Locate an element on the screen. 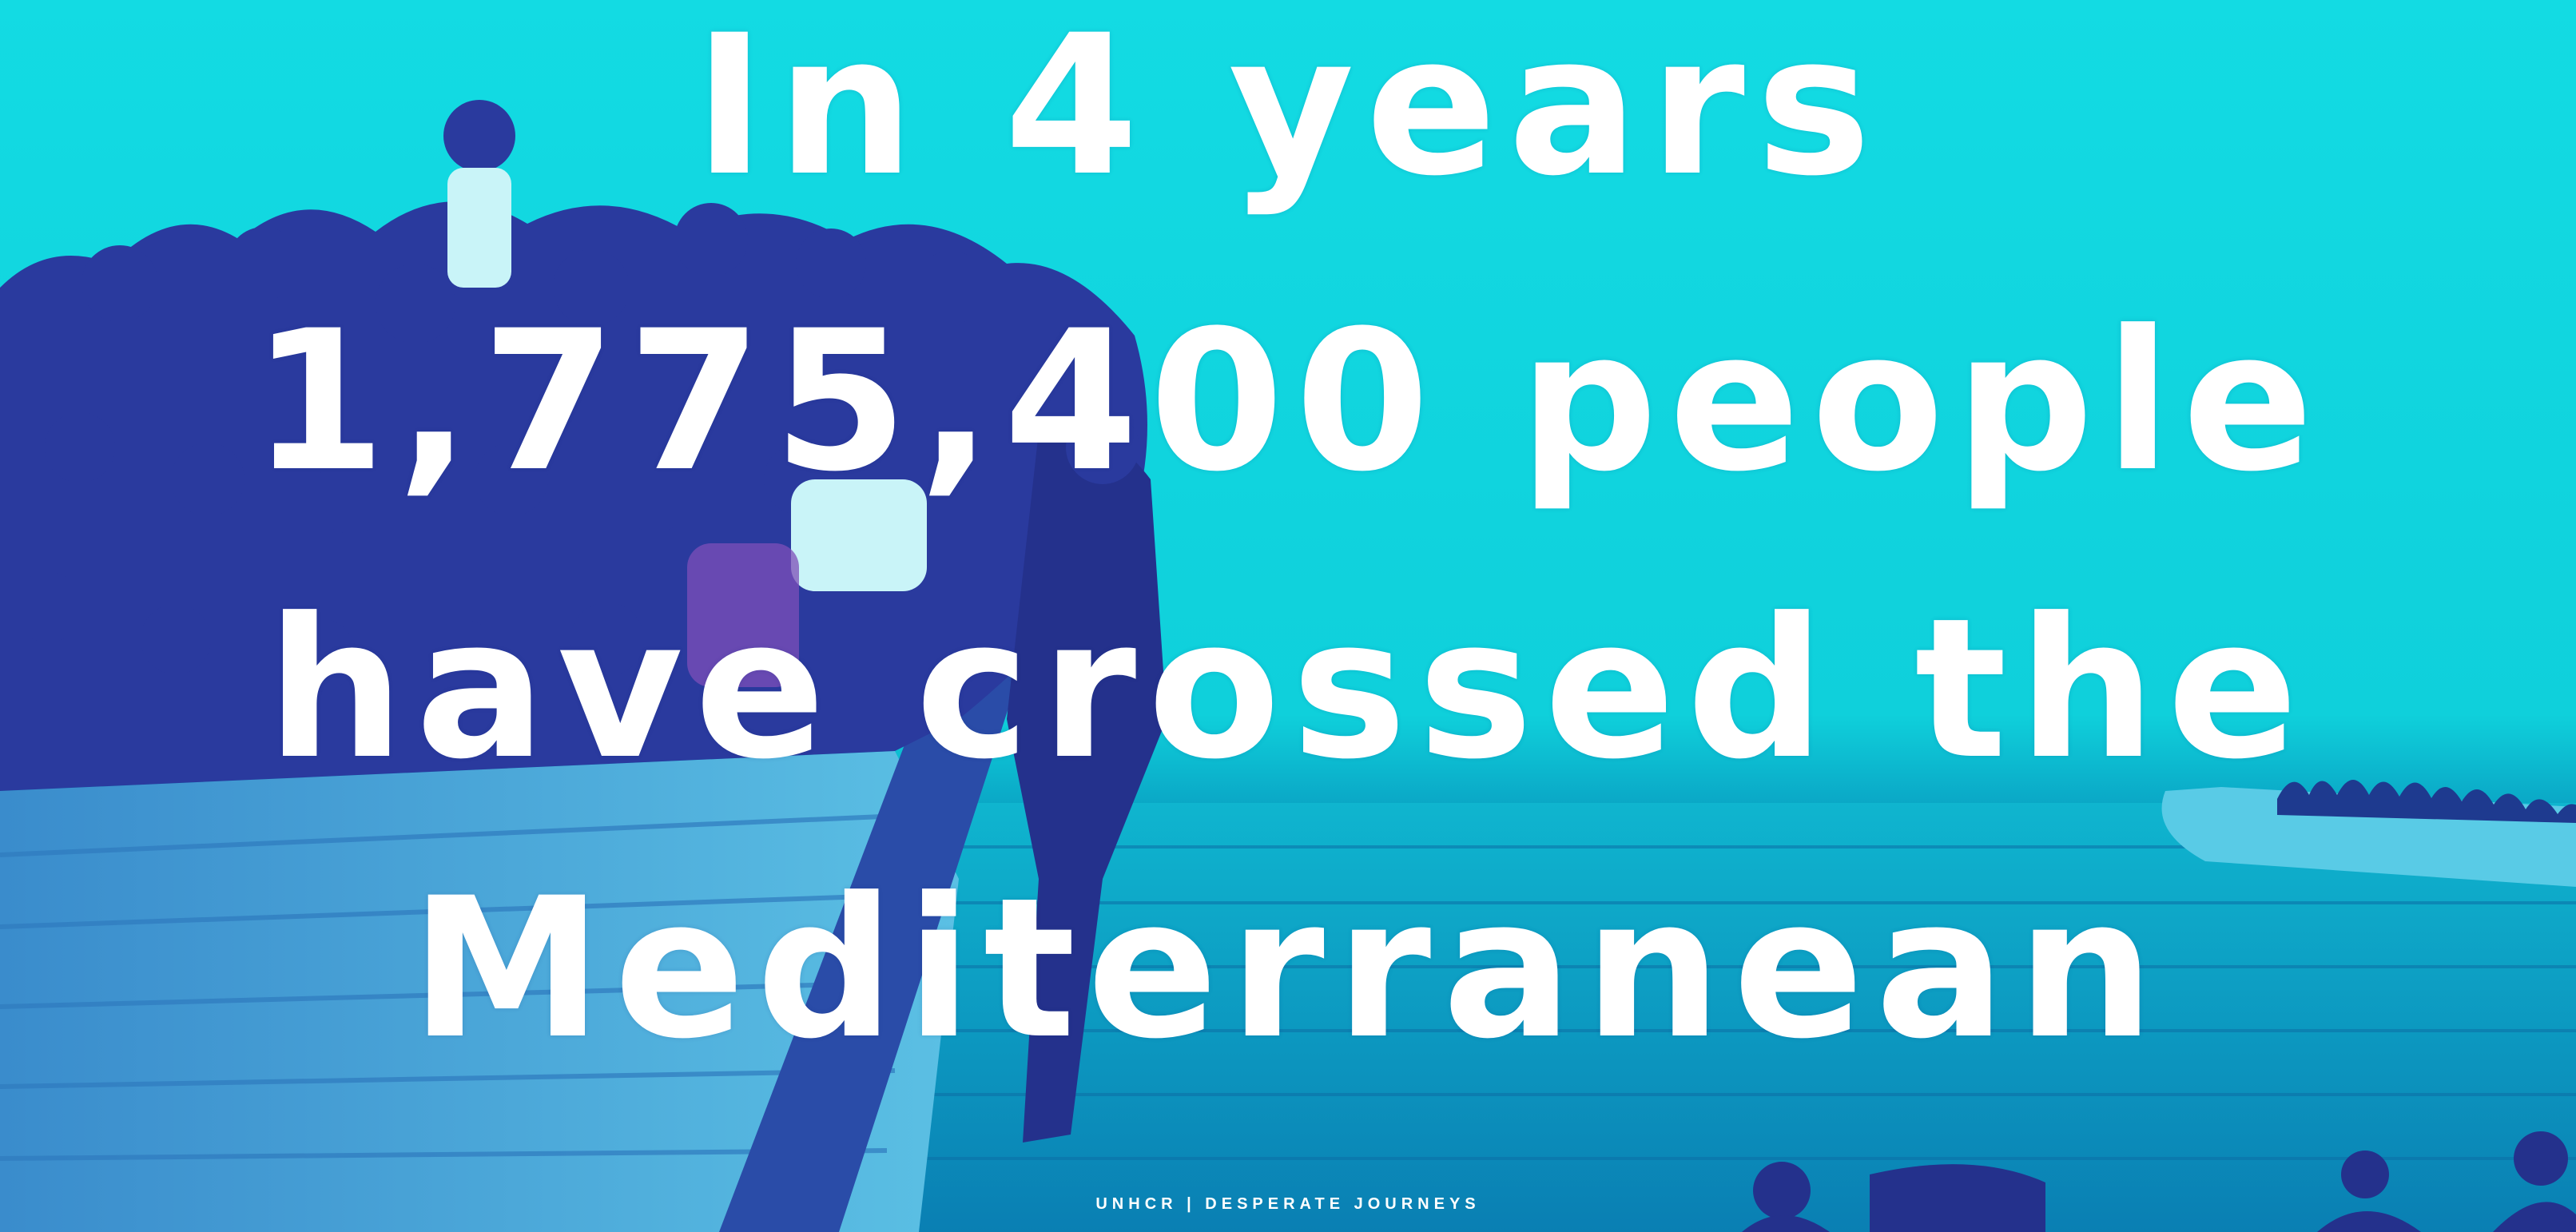 The image size is (2576, 1232). distant-dinghy is located at coordinates (2368, 833).